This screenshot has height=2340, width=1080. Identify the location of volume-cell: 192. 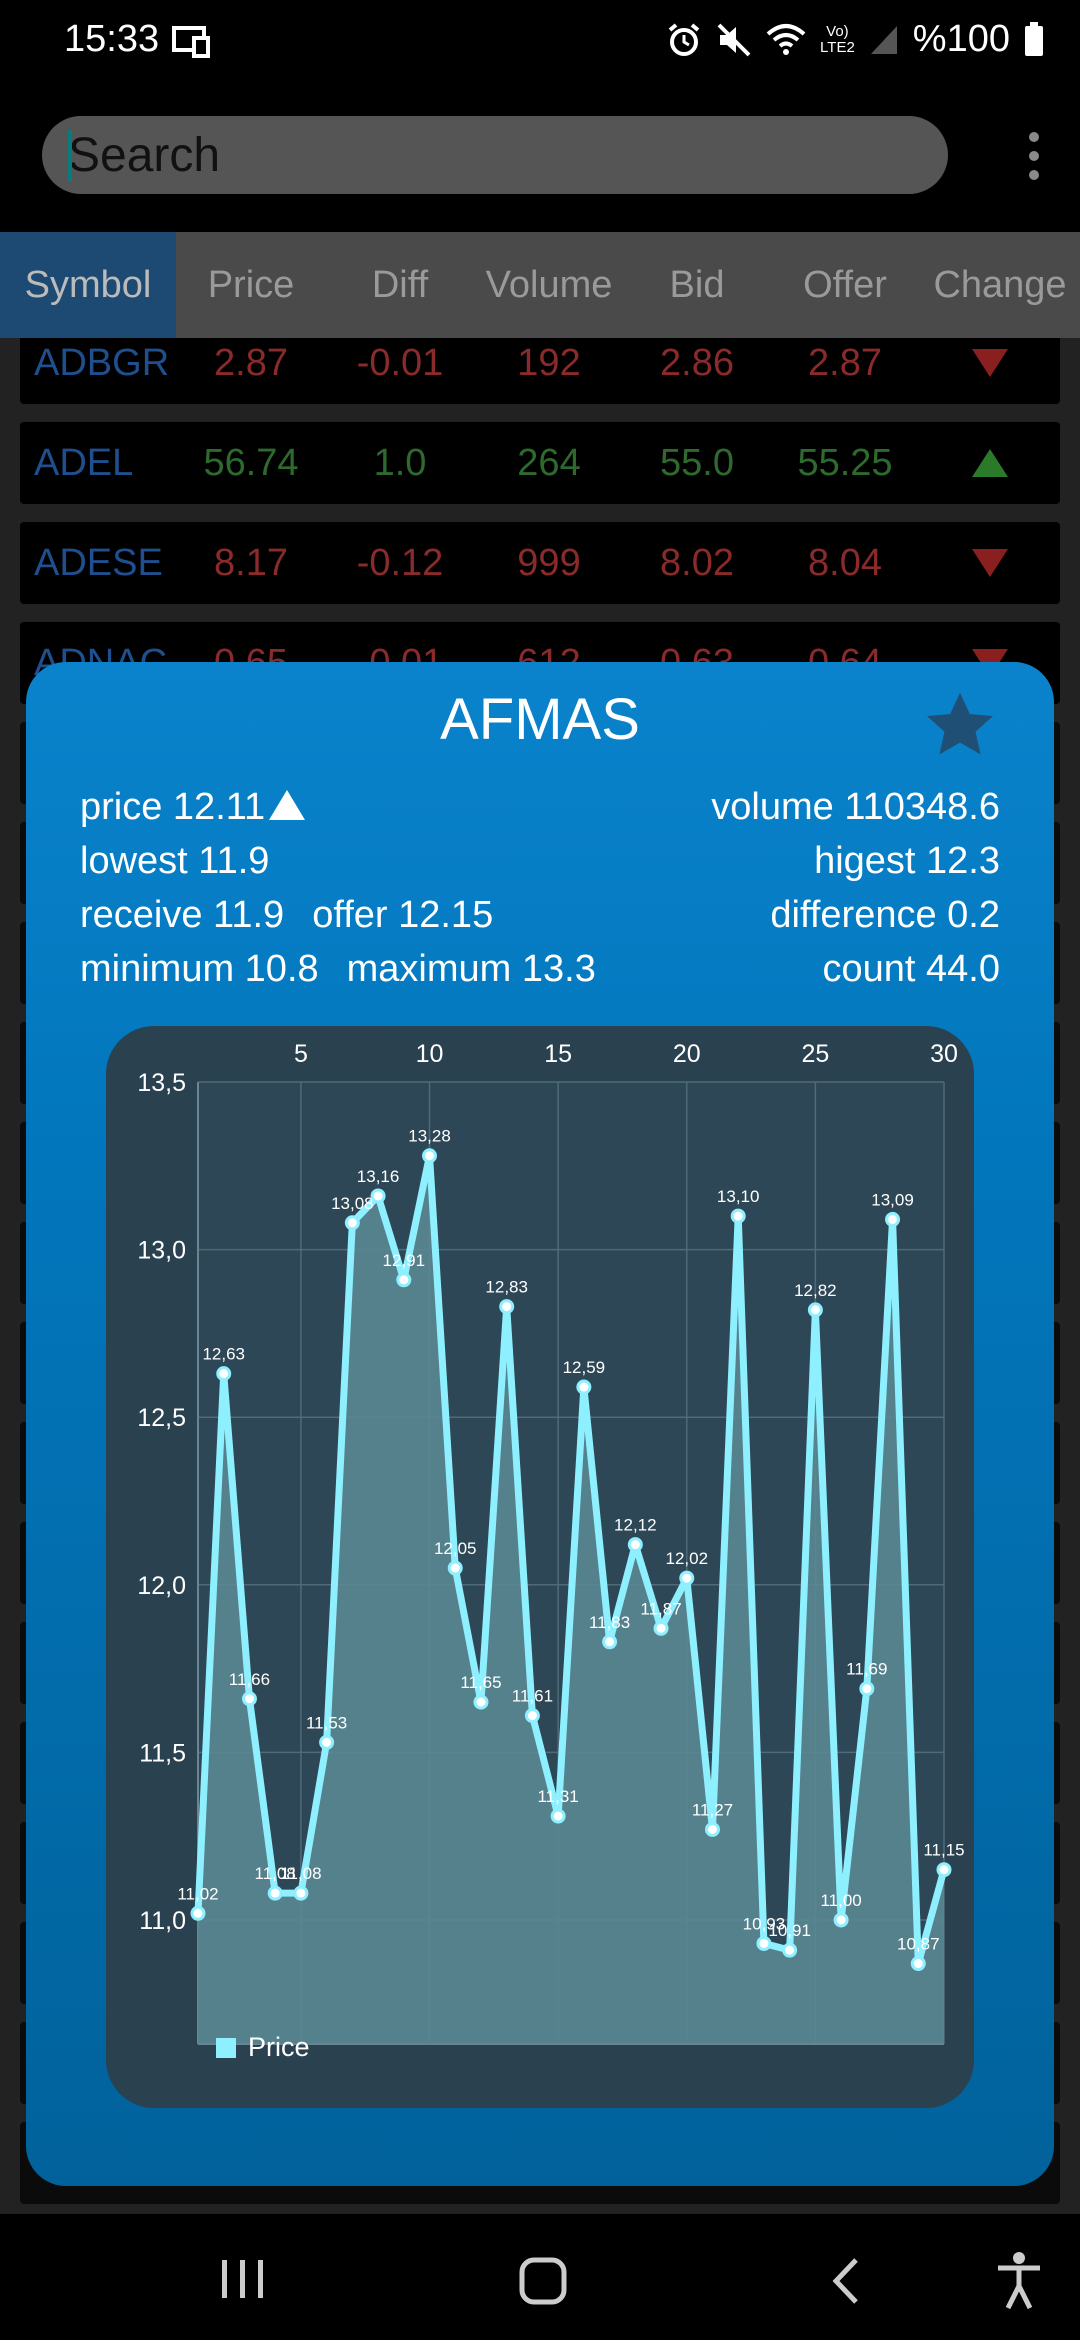
(549, 362).